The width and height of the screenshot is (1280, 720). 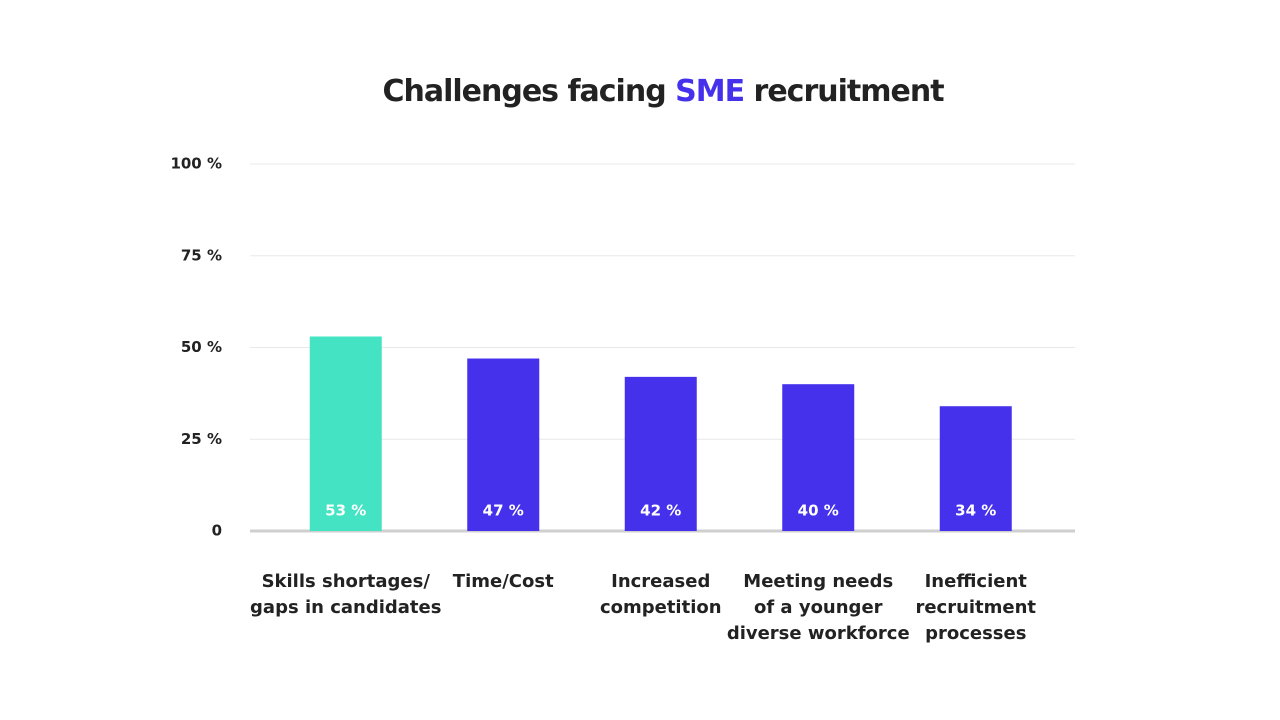 I want to click on title-part: recruitment, so click(x=844, y=91).